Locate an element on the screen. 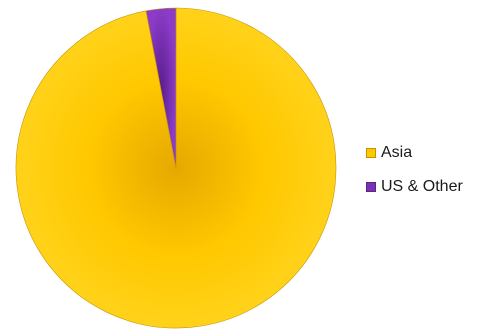  legend-item-asia: Asia is located at coordinates (414, 153).